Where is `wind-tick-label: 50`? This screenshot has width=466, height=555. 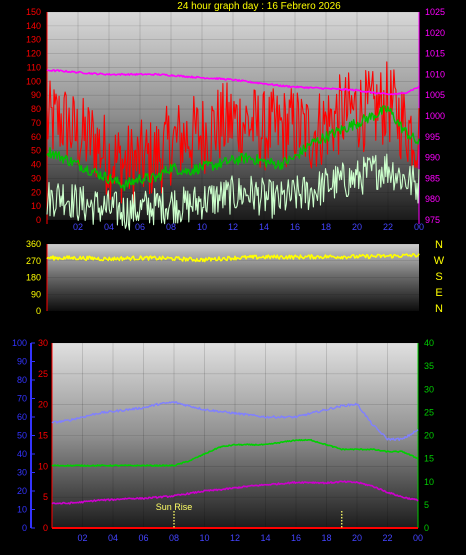
wind-tick-label: 50 is located at coordinates (36, 151).